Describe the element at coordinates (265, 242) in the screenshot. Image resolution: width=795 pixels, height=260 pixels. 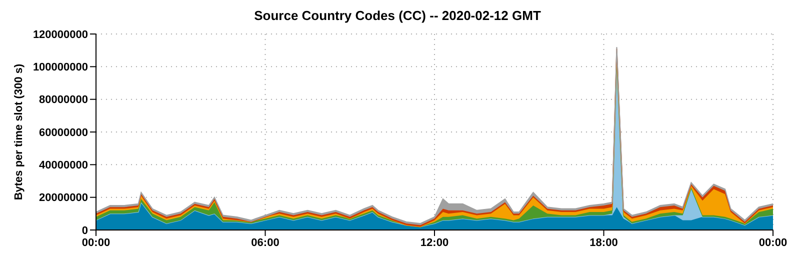
I see `x-tick-label: 06:00` at that location.